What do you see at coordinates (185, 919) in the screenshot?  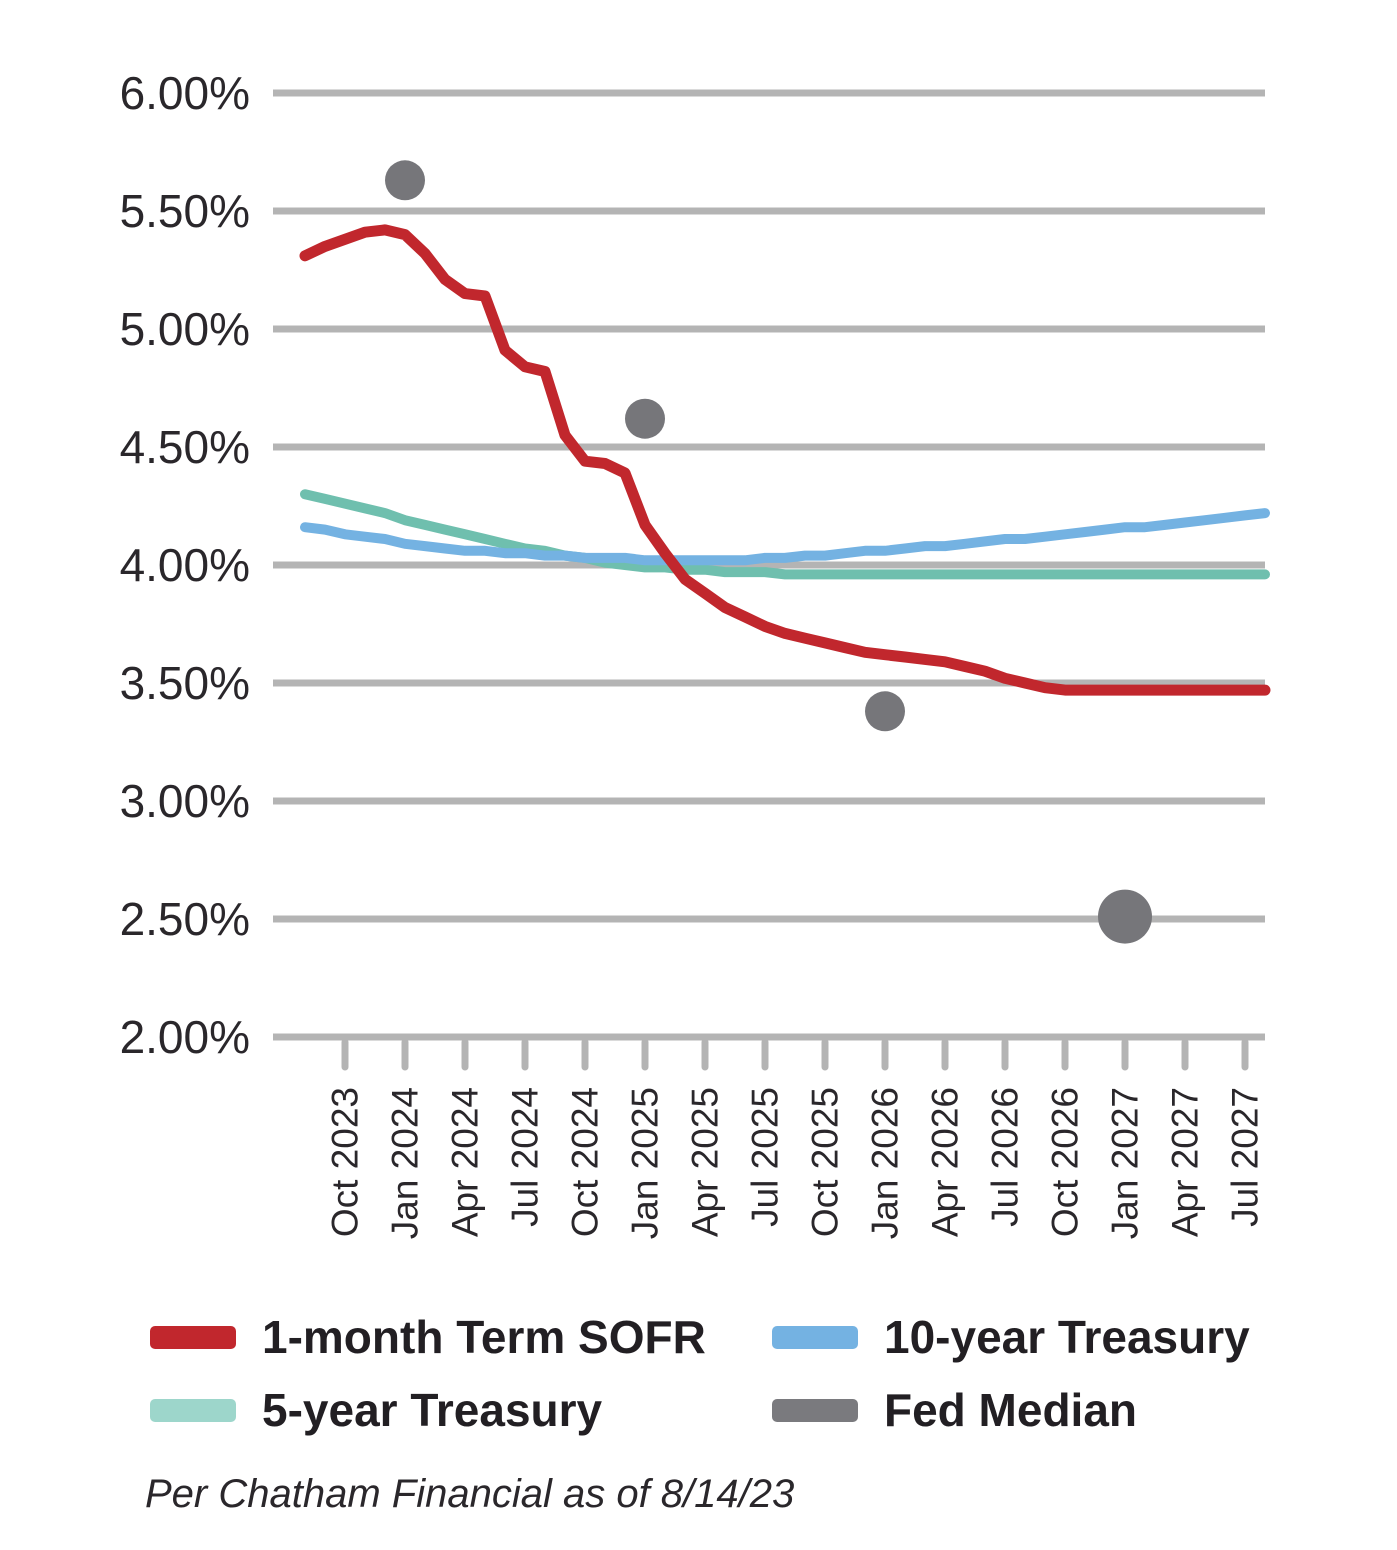 I see `y-axis-label: 2.50%` at bounding box center [185, 919].